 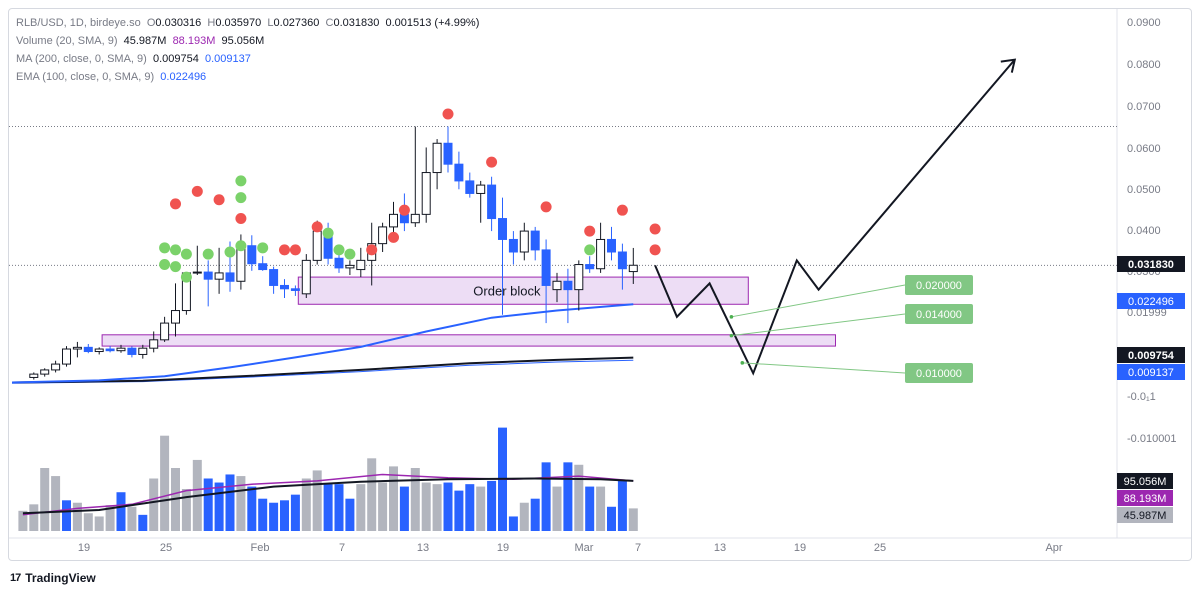 I want to click on price-tick-label: 0.01999, so click(x=1147, y=313).